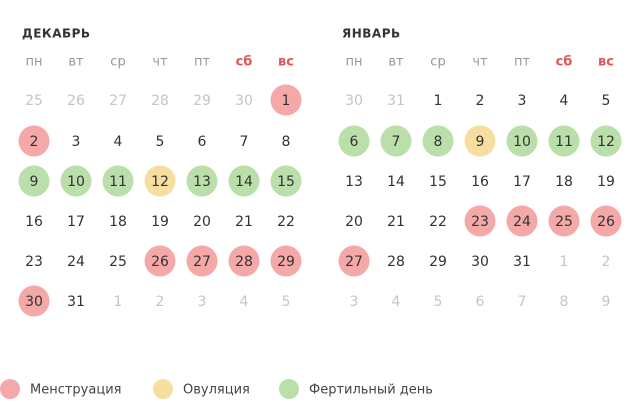 This screenshot has height=412, width=640. What do you see at coordinates (606, 62) in the screenshot?
I see `weekday-label: вс` at bounding box center [606, 62].